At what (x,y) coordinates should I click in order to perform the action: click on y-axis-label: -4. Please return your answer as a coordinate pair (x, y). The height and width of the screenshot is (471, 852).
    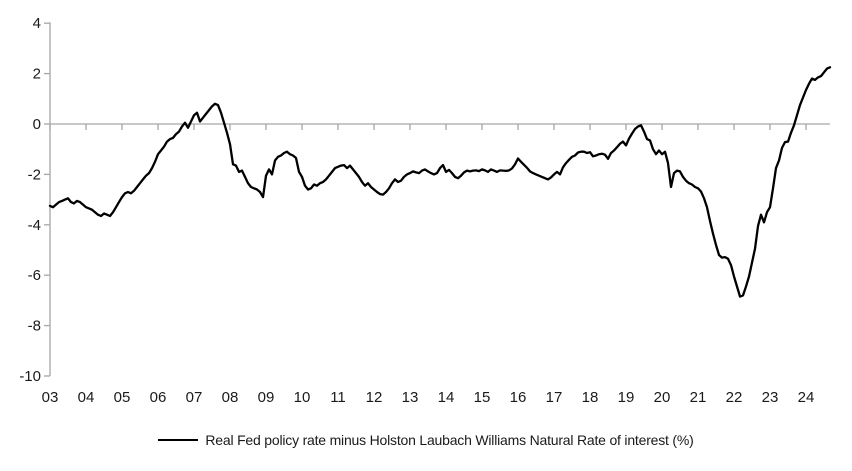
    Looking at the image, I should click on (34, 225).